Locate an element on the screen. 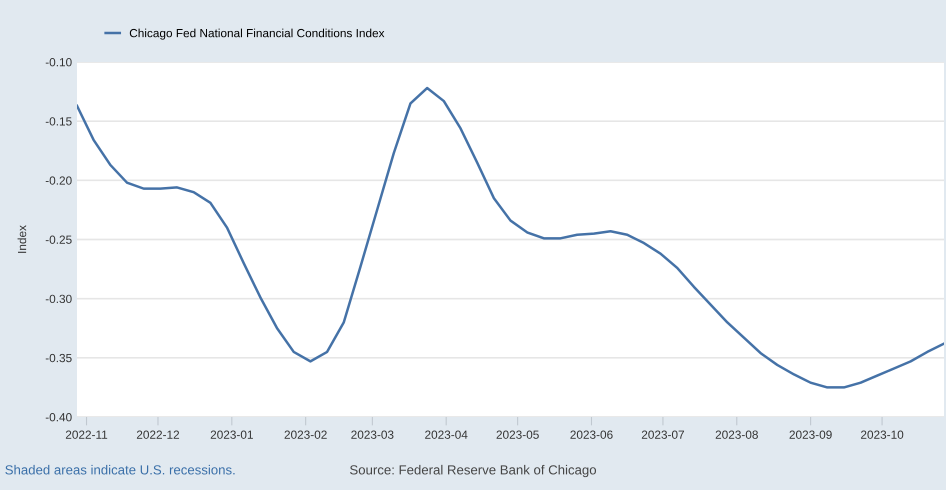 This screenshot has width=946, height=490. y-axis-title: Index is located at coordinates (22, 239).